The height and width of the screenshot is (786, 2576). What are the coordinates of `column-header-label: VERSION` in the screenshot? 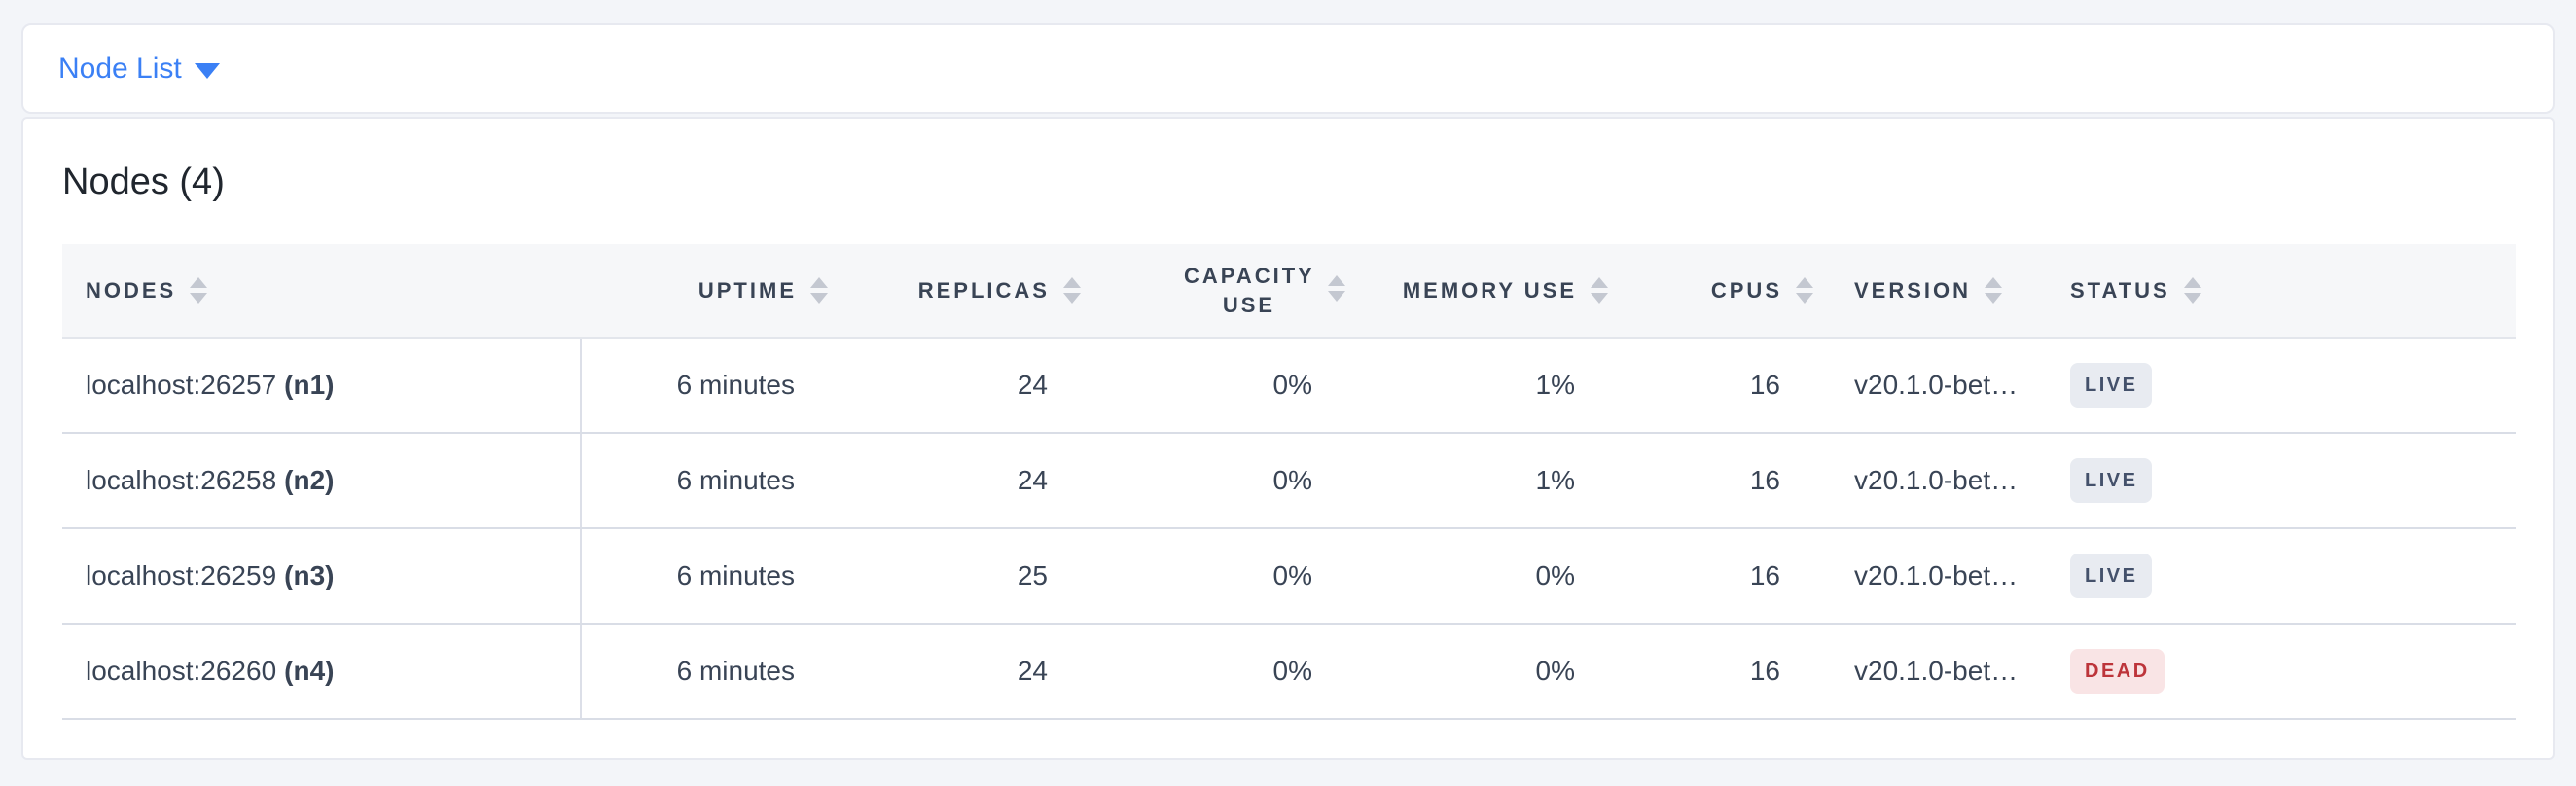 It's located at (1913, 290).